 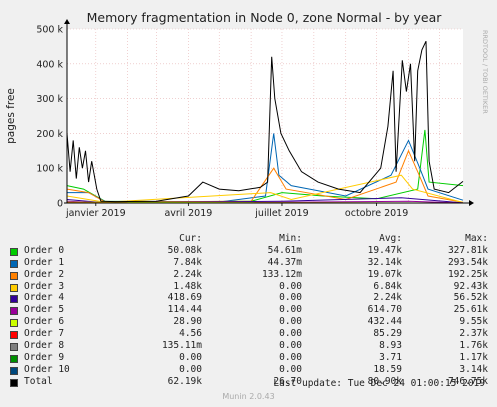 What do you see at coordinates (184, 381) in the screenshot?
I see `legend-cur-value: 62.19k` at bounding box center [184, 381].